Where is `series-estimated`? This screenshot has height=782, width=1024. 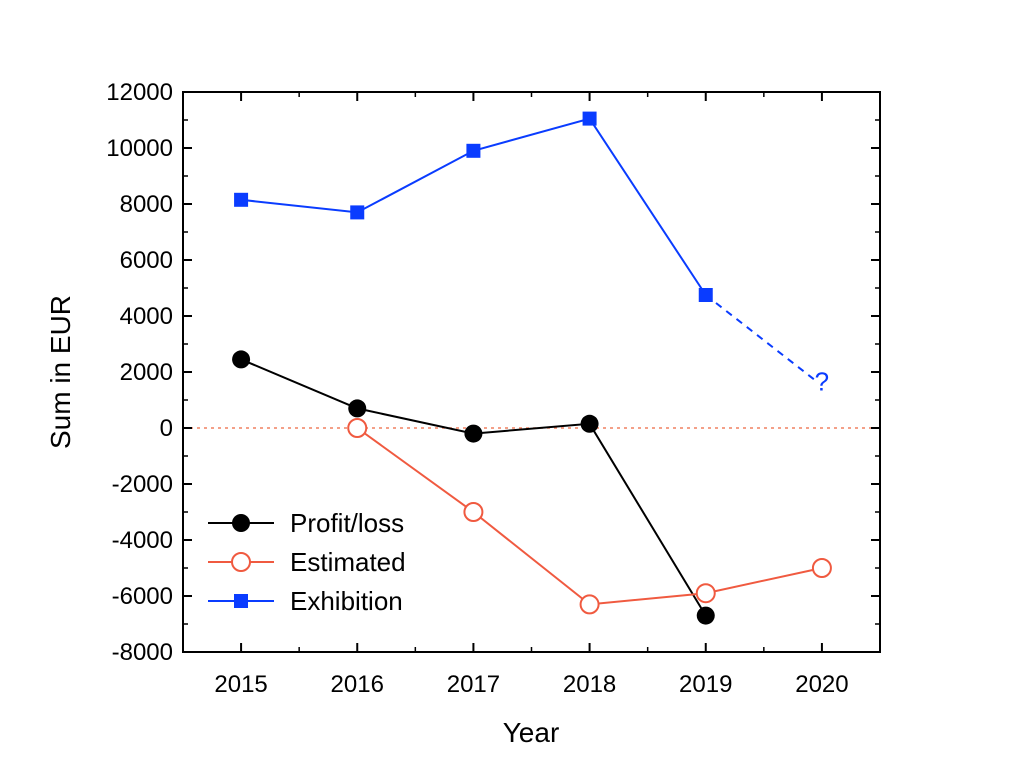
series-estimated is located at coordinates (589, 516).